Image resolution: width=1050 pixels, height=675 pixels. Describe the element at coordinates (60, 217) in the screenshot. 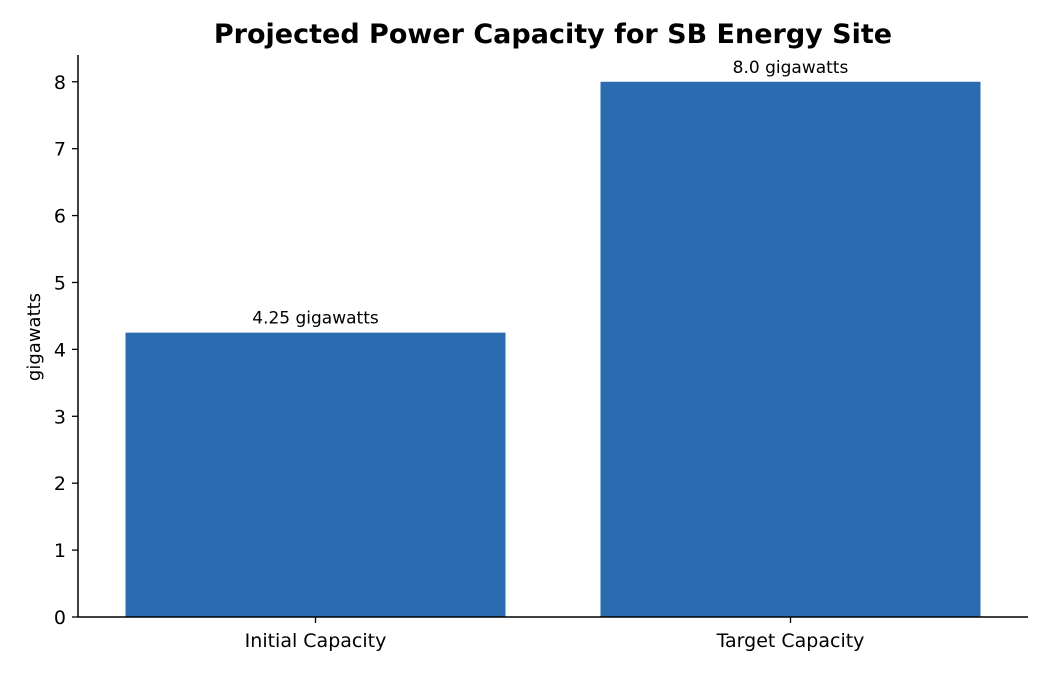

I see `y-tick-label-6: 6` at that location.